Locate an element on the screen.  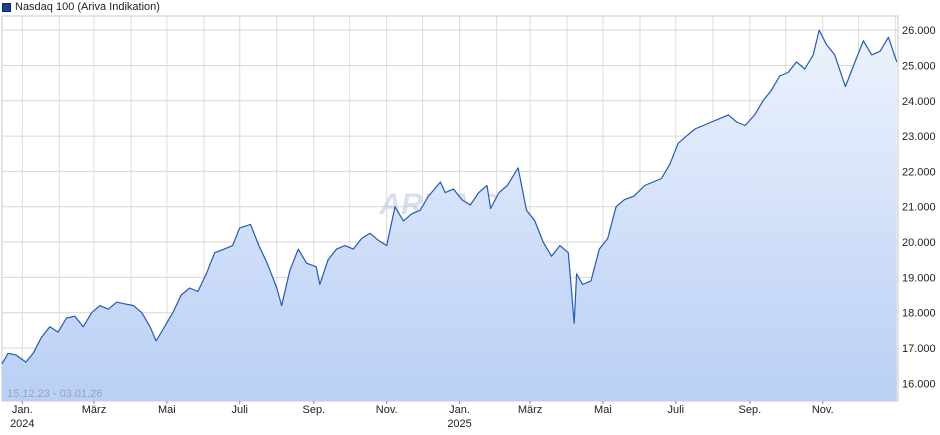
y-tick-label: 17.000 is located at coordinates (919, 349).